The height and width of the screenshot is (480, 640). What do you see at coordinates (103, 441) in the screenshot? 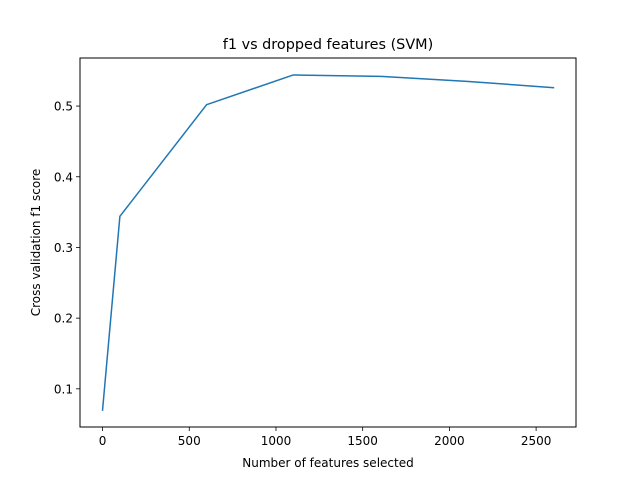
I see `x-tick-label: 0` at bounding box center [103, 441].